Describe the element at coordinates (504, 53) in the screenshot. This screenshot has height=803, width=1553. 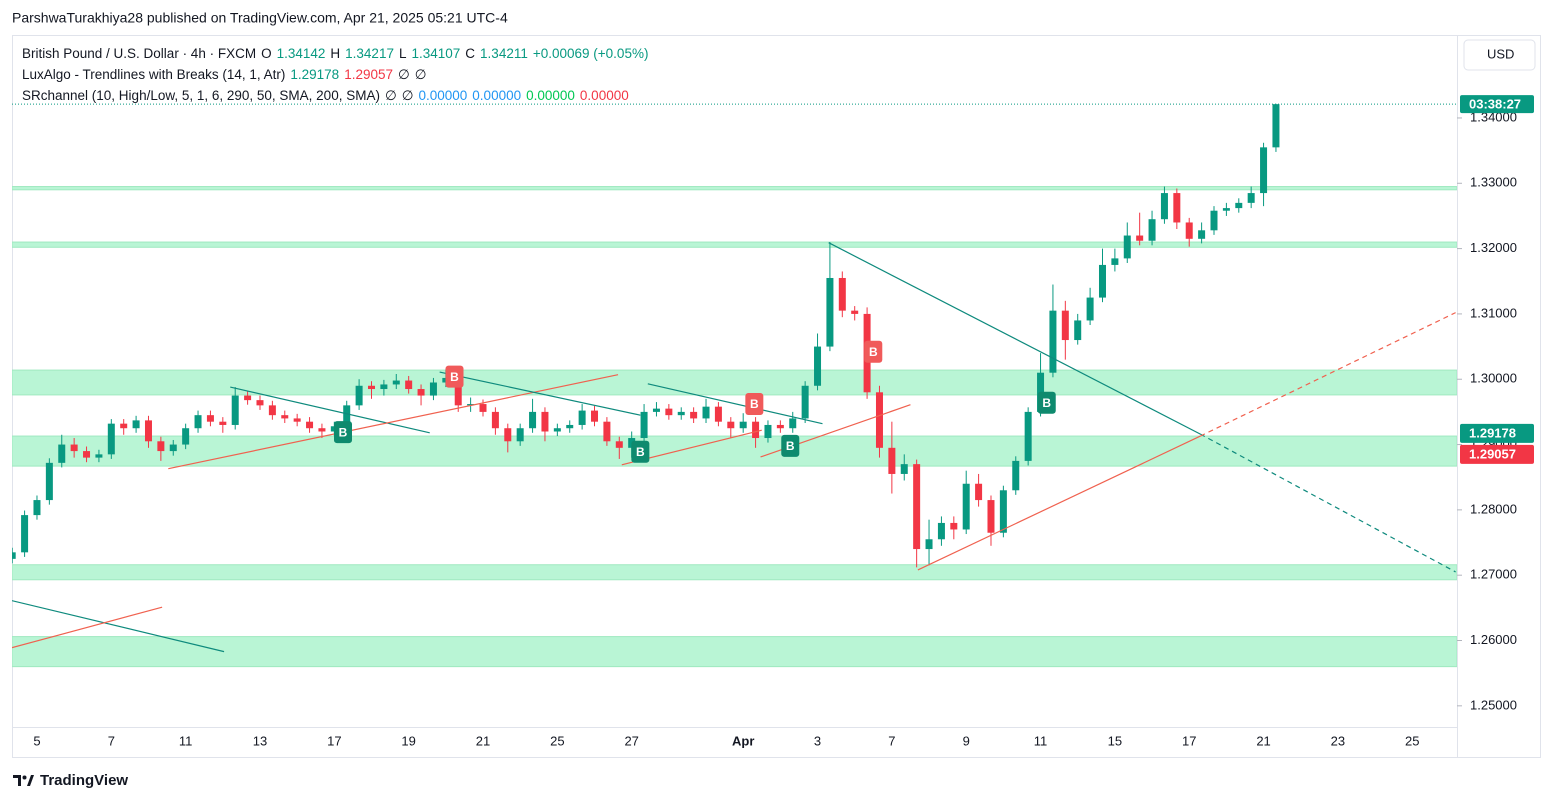
I see `legend-item: 1.34211` at that location.